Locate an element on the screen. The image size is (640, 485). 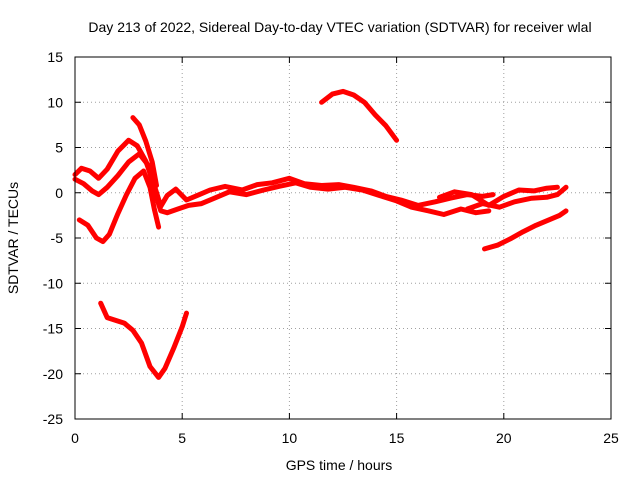
y-tick-label: 10 is located at coordinates (55, 102).